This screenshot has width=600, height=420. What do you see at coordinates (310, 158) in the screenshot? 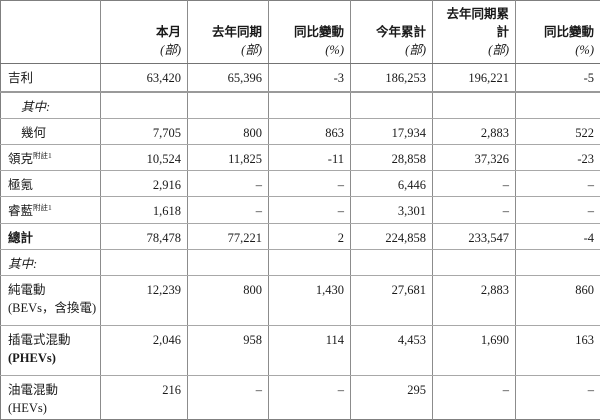
I see `value-cell: -11` at bounding box center [310, 158].